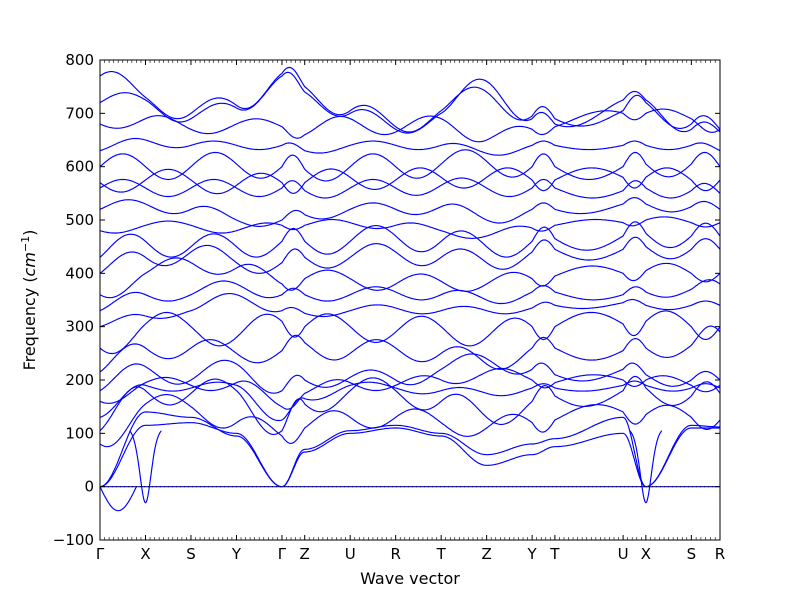 The height and width of the screenshot is (600, 800). Describe the element at coordinates (79, 113) in the screenshot. I see `y-tick-label: 700` at that location.